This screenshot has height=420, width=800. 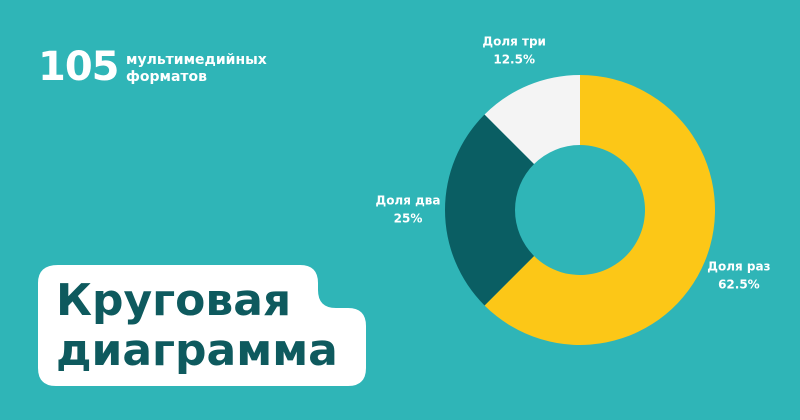 I want to click on slice-label: Доля раз, so click(x=738, y=266).